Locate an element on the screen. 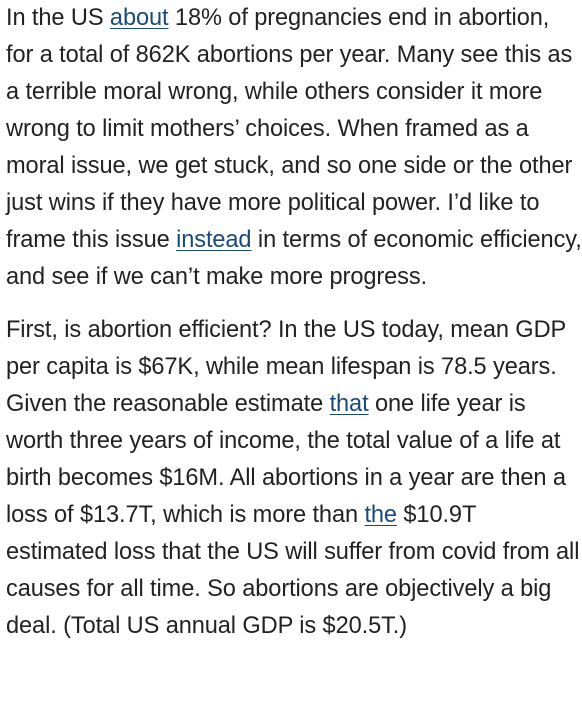  link-instead: instead is located at coordinates (214, 240).